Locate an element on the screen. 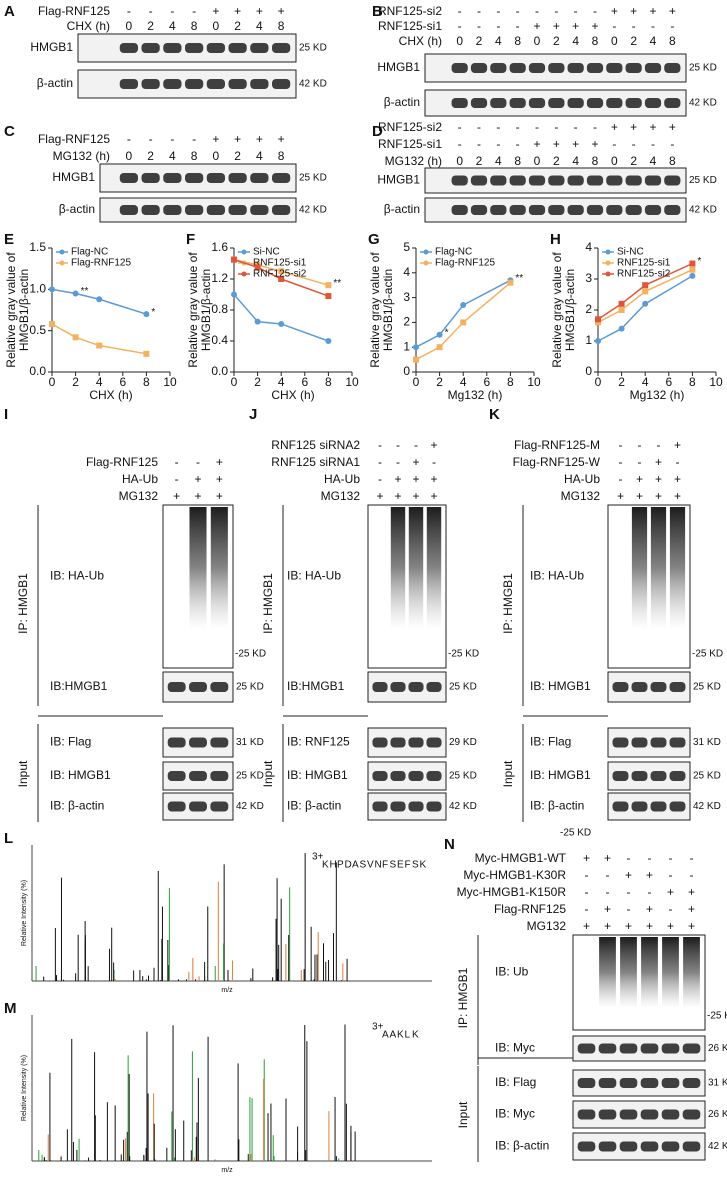  blot-size: 42 KD is located at coordinates (250, 806).